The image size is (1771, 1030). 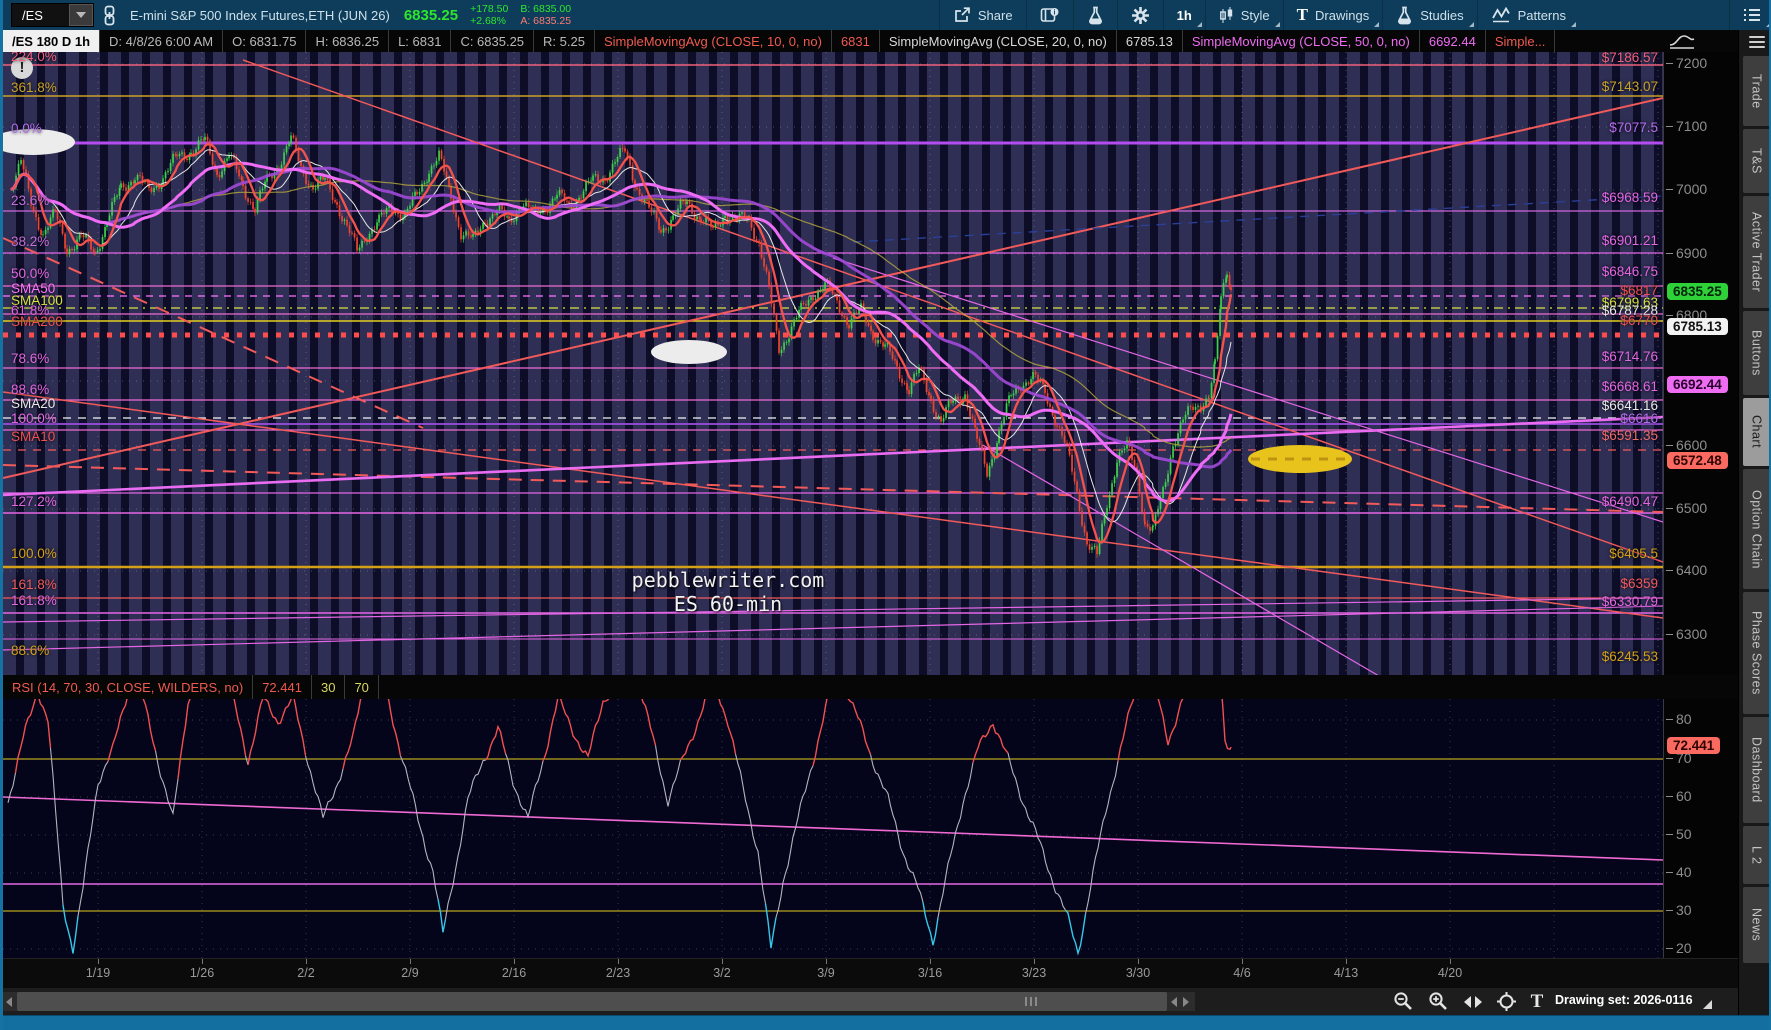 I want to click on sidebar-tab-trade: Trade, so click(x=1755, y=91).